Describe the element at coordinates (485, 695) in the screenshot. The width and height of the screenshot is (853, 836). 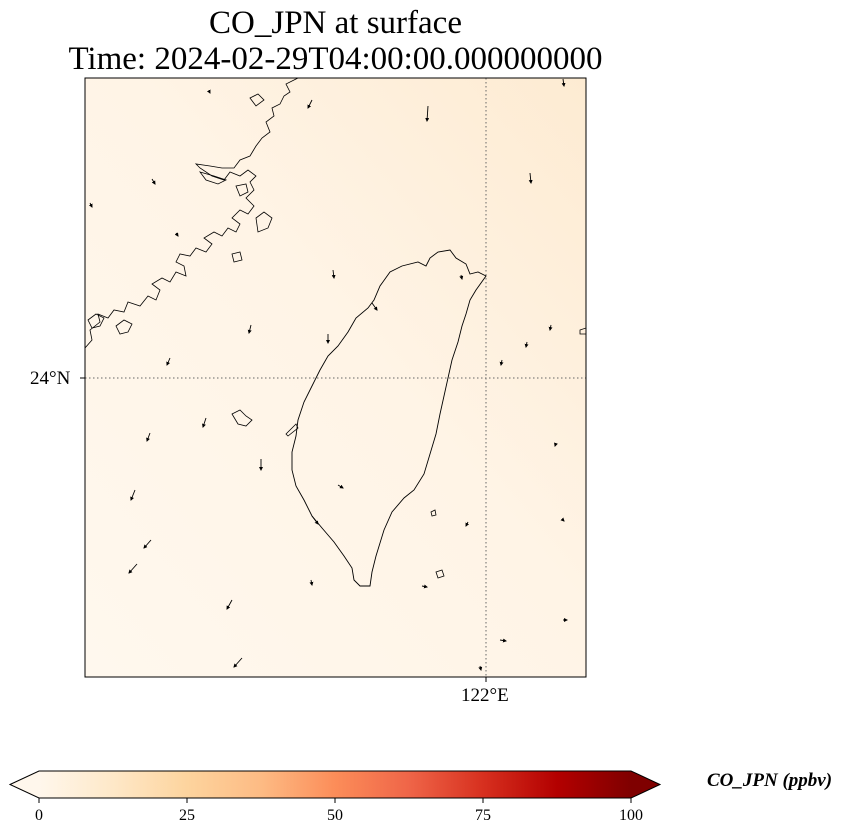
I see `lon-tick-label: 122°E` at that location.